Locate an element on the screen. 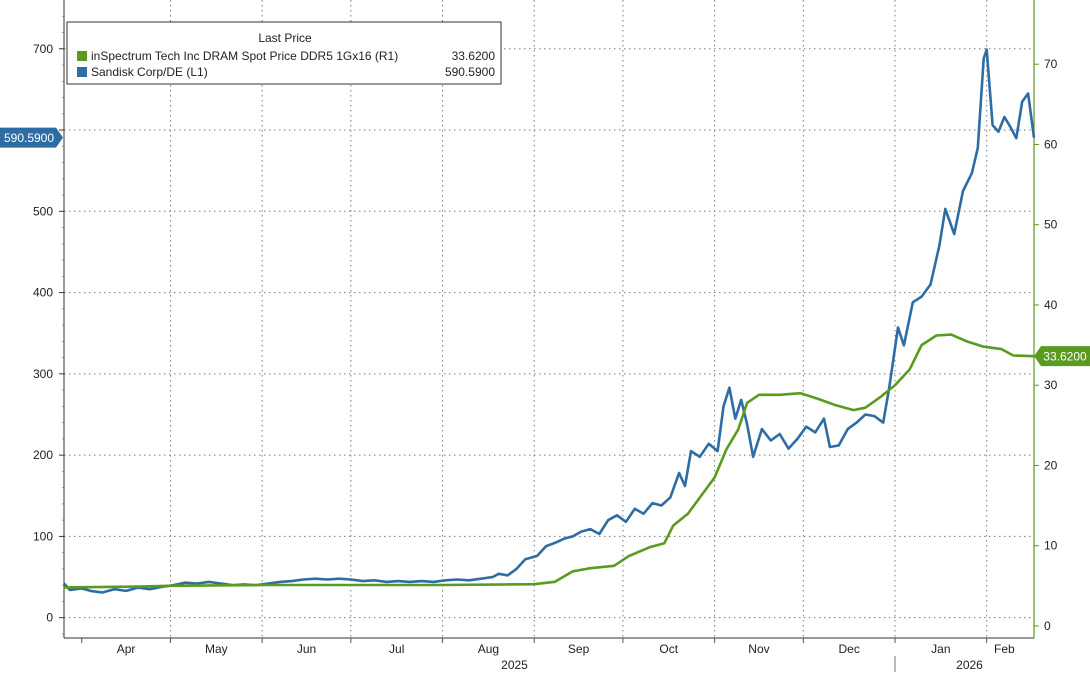 Image resolution: width=1090 pixels, height=677 pixels. y-right-tick-label: 70 is located at coordinates (1051, 64).